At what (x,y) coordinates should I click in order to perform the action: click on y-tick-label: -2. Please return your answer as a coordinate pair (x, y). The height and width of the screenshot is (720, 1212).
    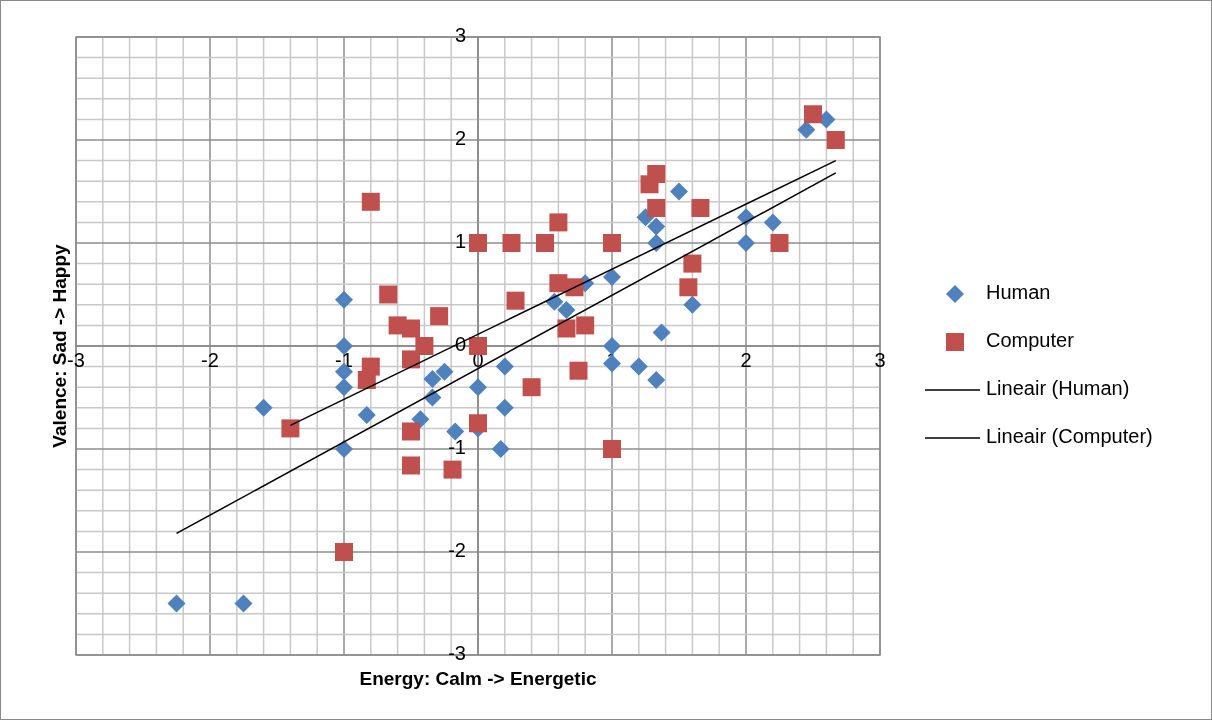
    Looking at the image, I should click on (457, 550).